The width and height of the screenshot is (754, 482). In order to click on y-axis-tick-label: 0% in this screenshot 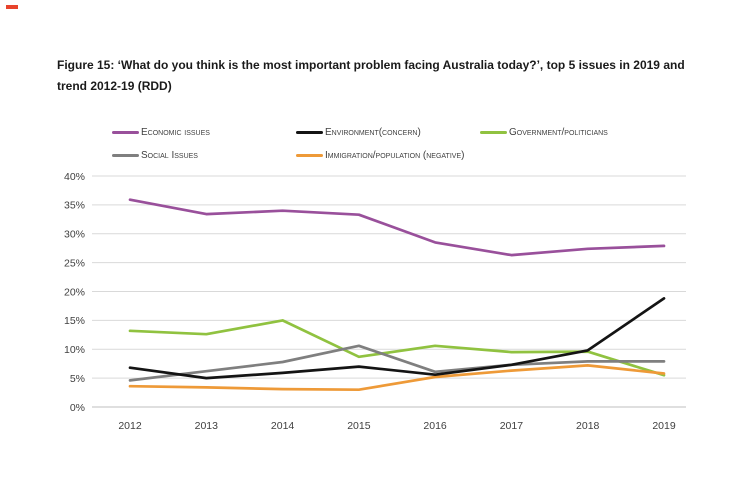, I will do `click(77, 408)`.